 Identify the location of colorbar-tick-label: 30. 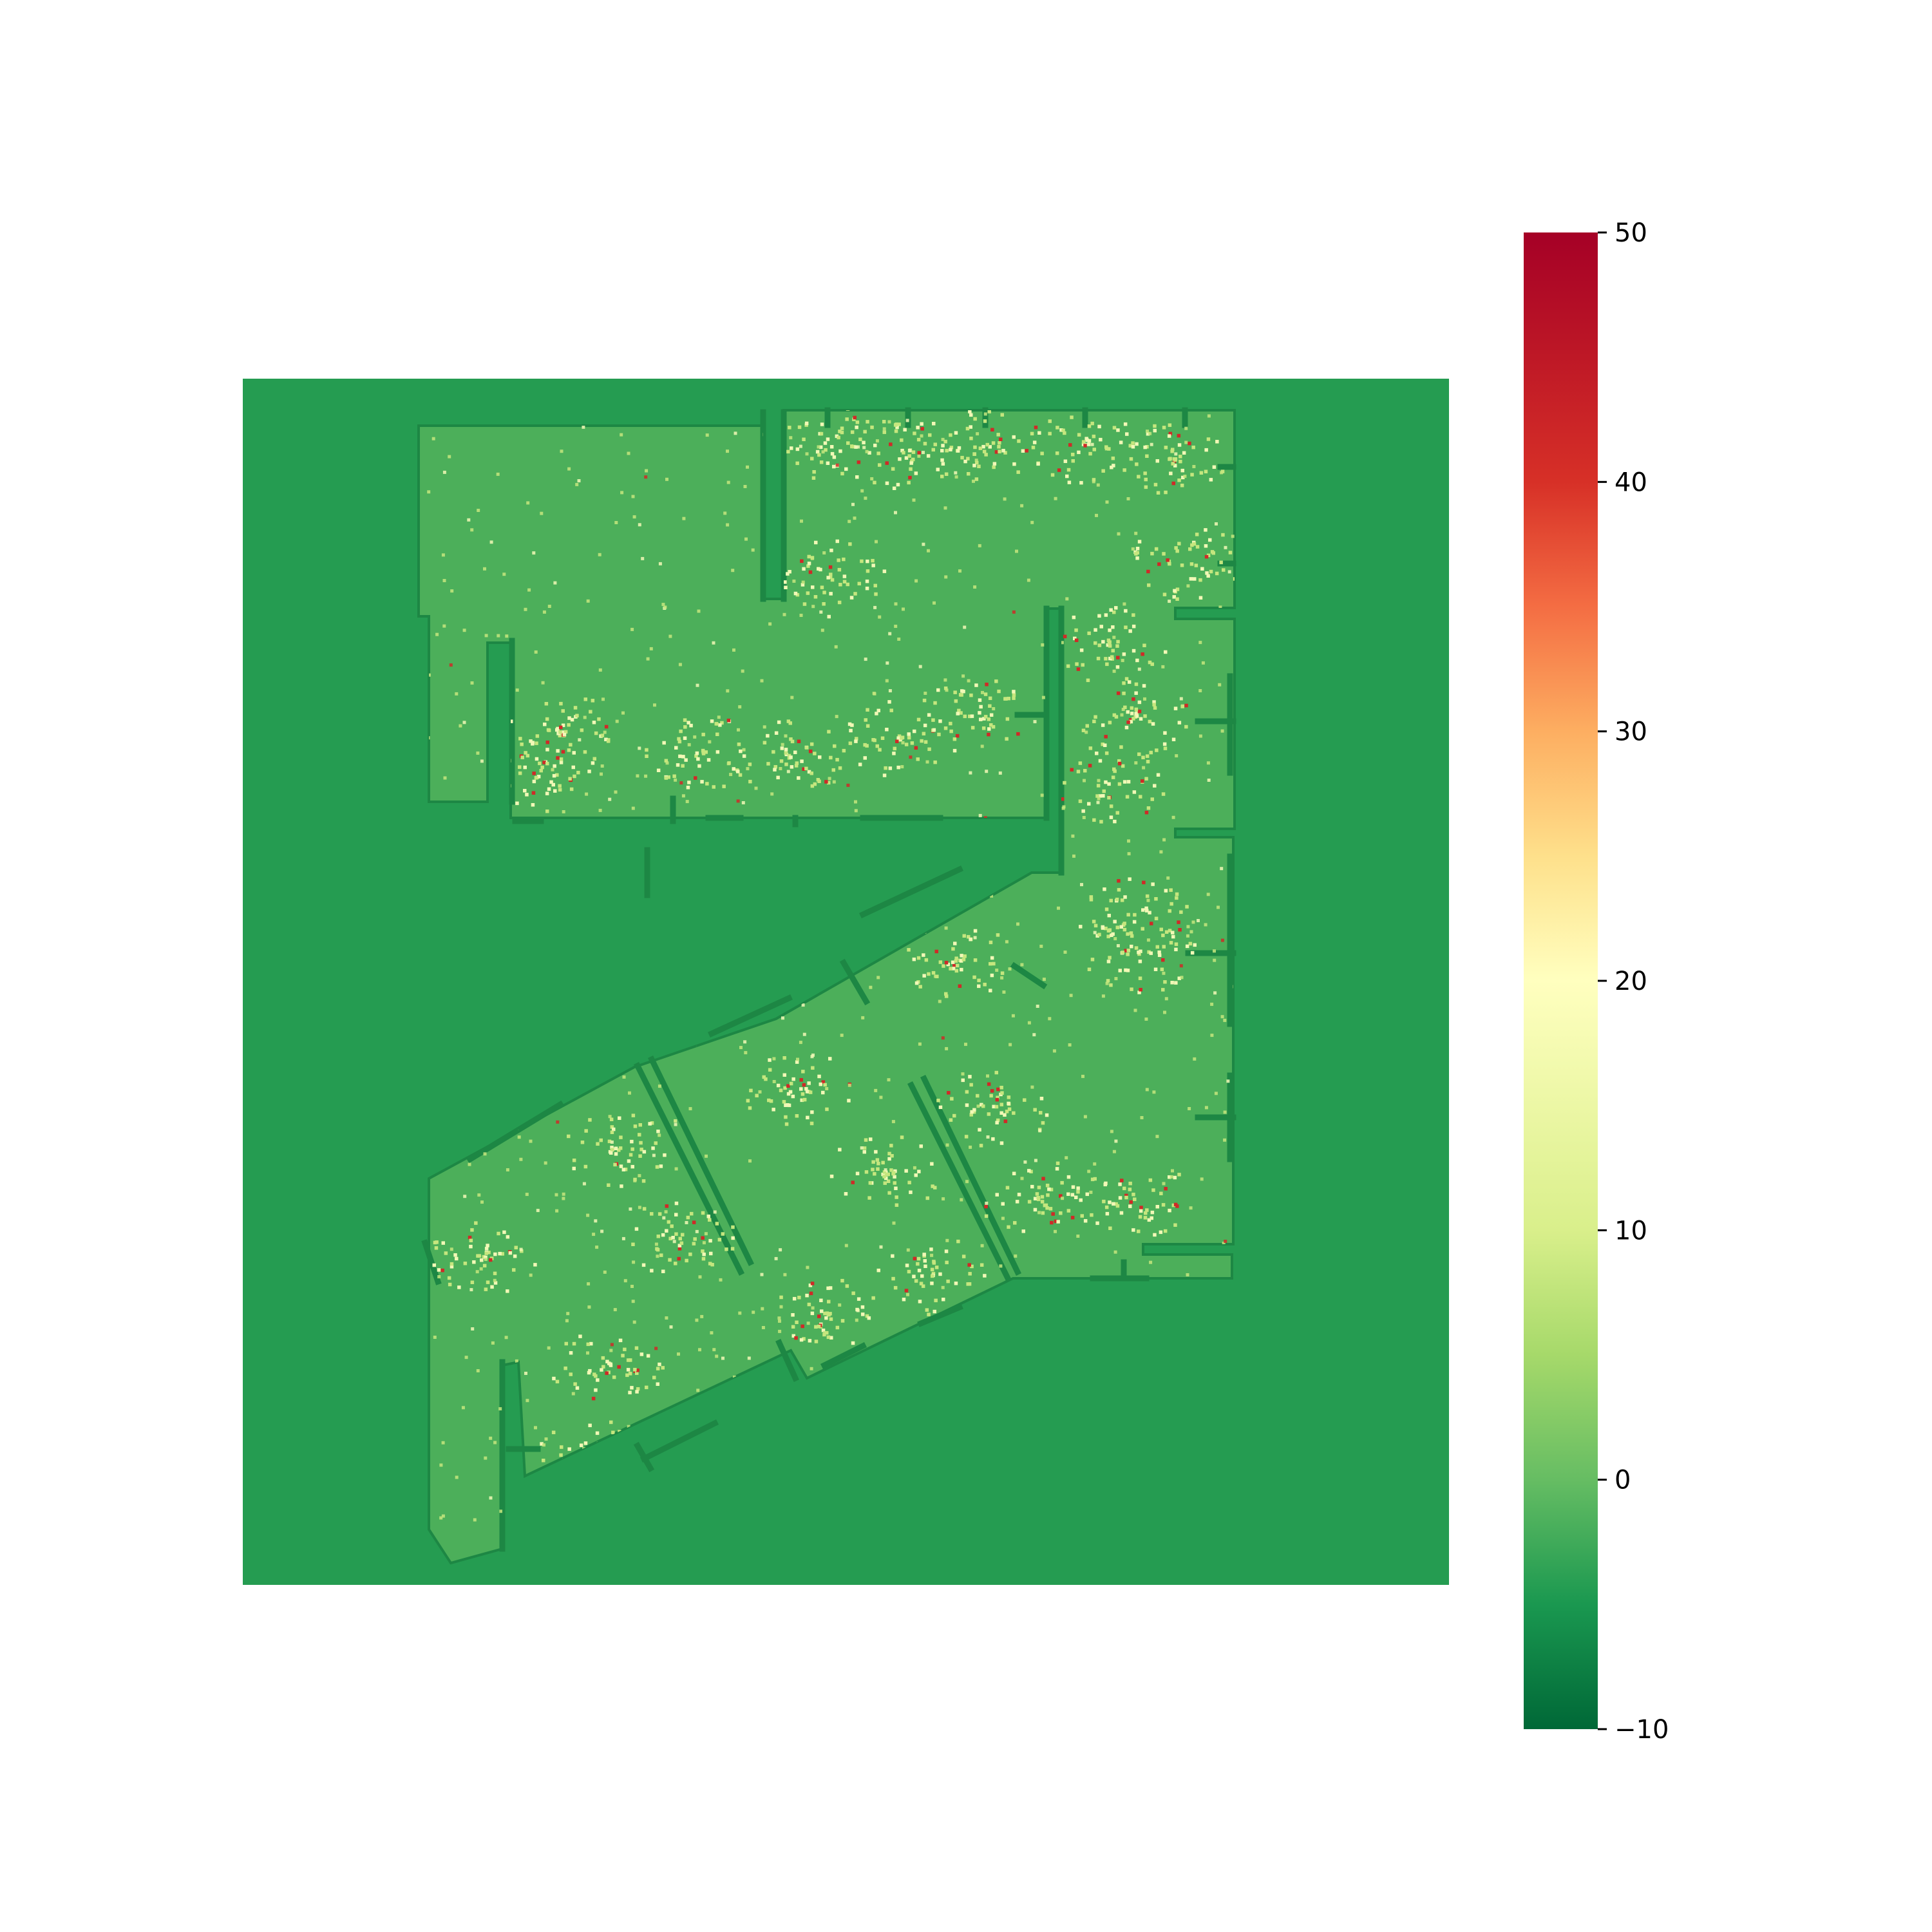
(1631, 732).